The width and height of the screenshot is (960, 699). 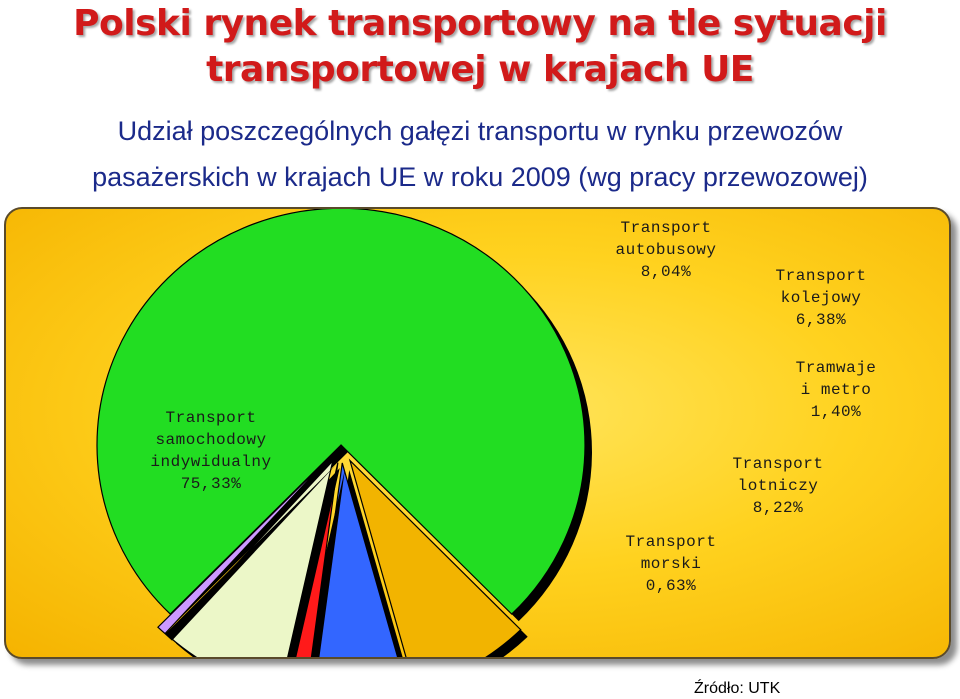 I want to click on slice-tramwaje, so click(x=315, y=559).